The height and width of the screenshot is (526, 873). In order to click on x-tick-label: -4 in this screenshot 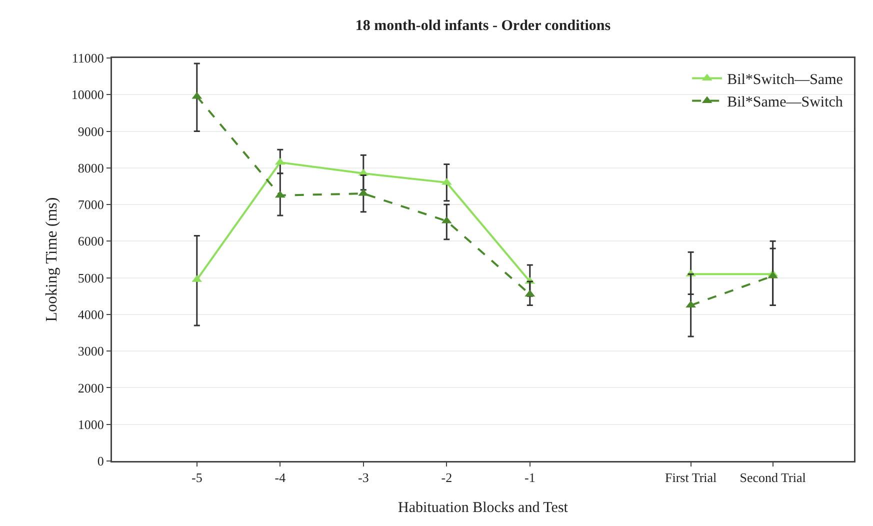, I will do `click(280, 478)`.